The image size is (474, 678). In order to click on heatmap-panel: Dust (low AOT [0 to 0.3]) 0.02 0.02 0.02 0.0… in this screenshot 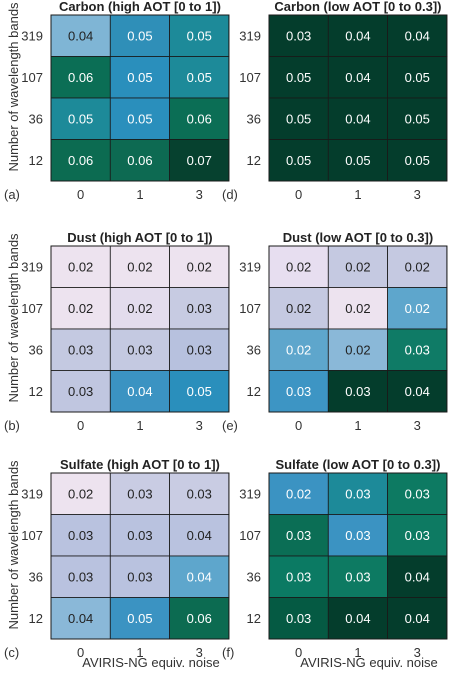, I will do `click(335, 331)`.